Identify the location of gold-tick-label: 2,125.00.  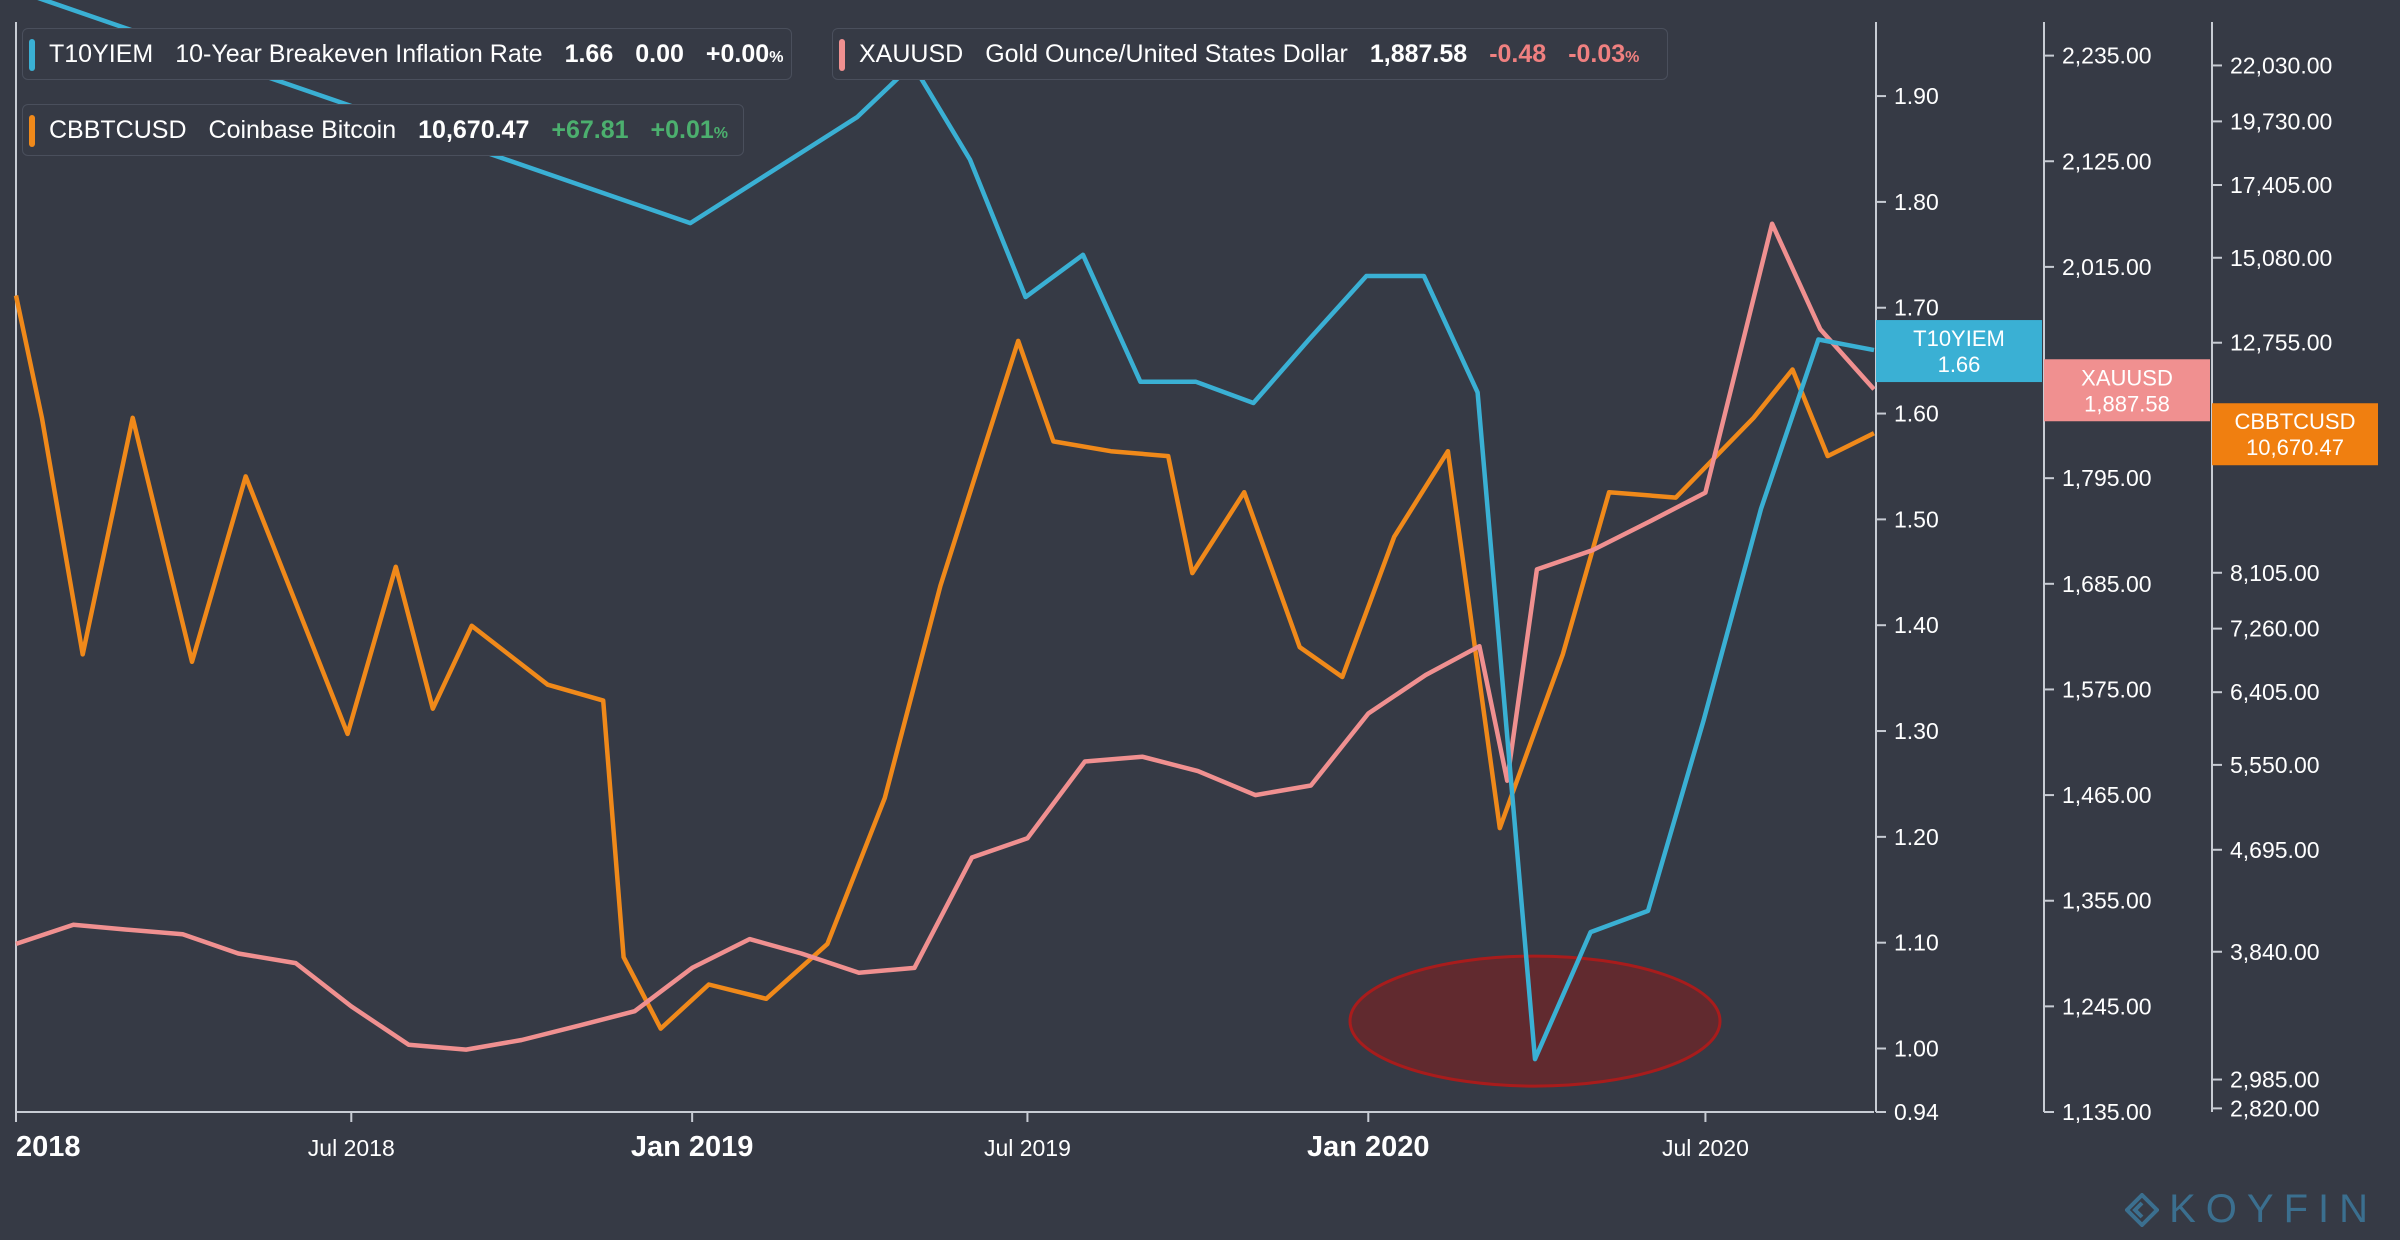
(2107, 161).